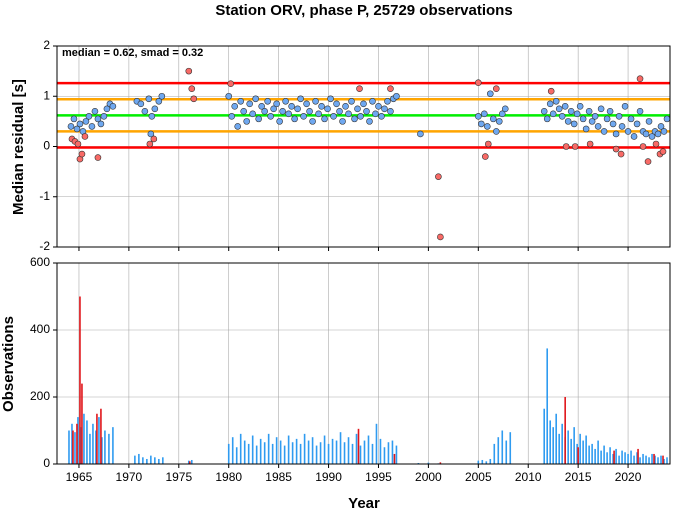  Describe the element at coordinates (132, 53) in the screenshot. I see `annotation: median = 0.62, smad = 0.32` at that location.